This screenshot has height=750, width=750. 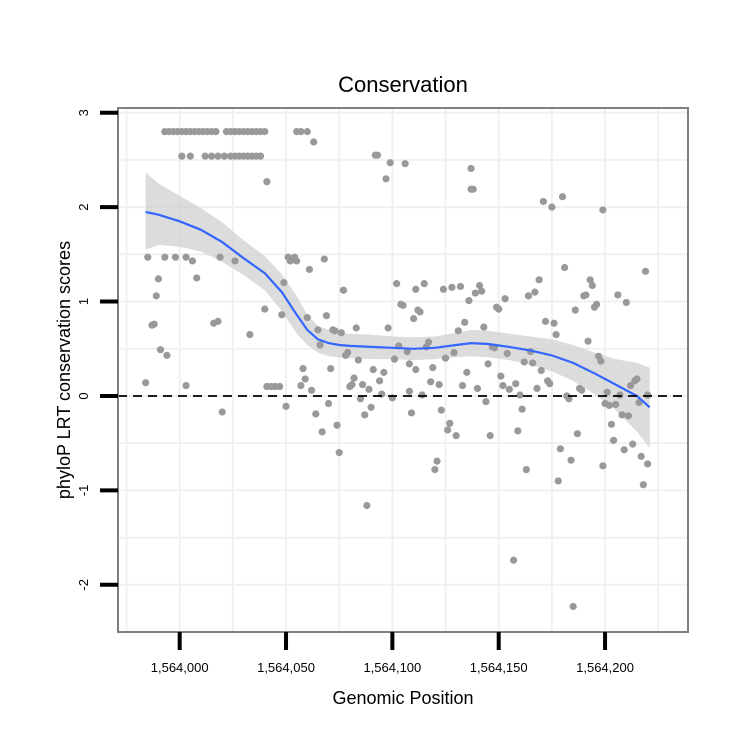 What do you see at coordinates (605, 667) in the screenshot?
I see `x-tick-label: 1,564,200` at bounding box center [605, 667].